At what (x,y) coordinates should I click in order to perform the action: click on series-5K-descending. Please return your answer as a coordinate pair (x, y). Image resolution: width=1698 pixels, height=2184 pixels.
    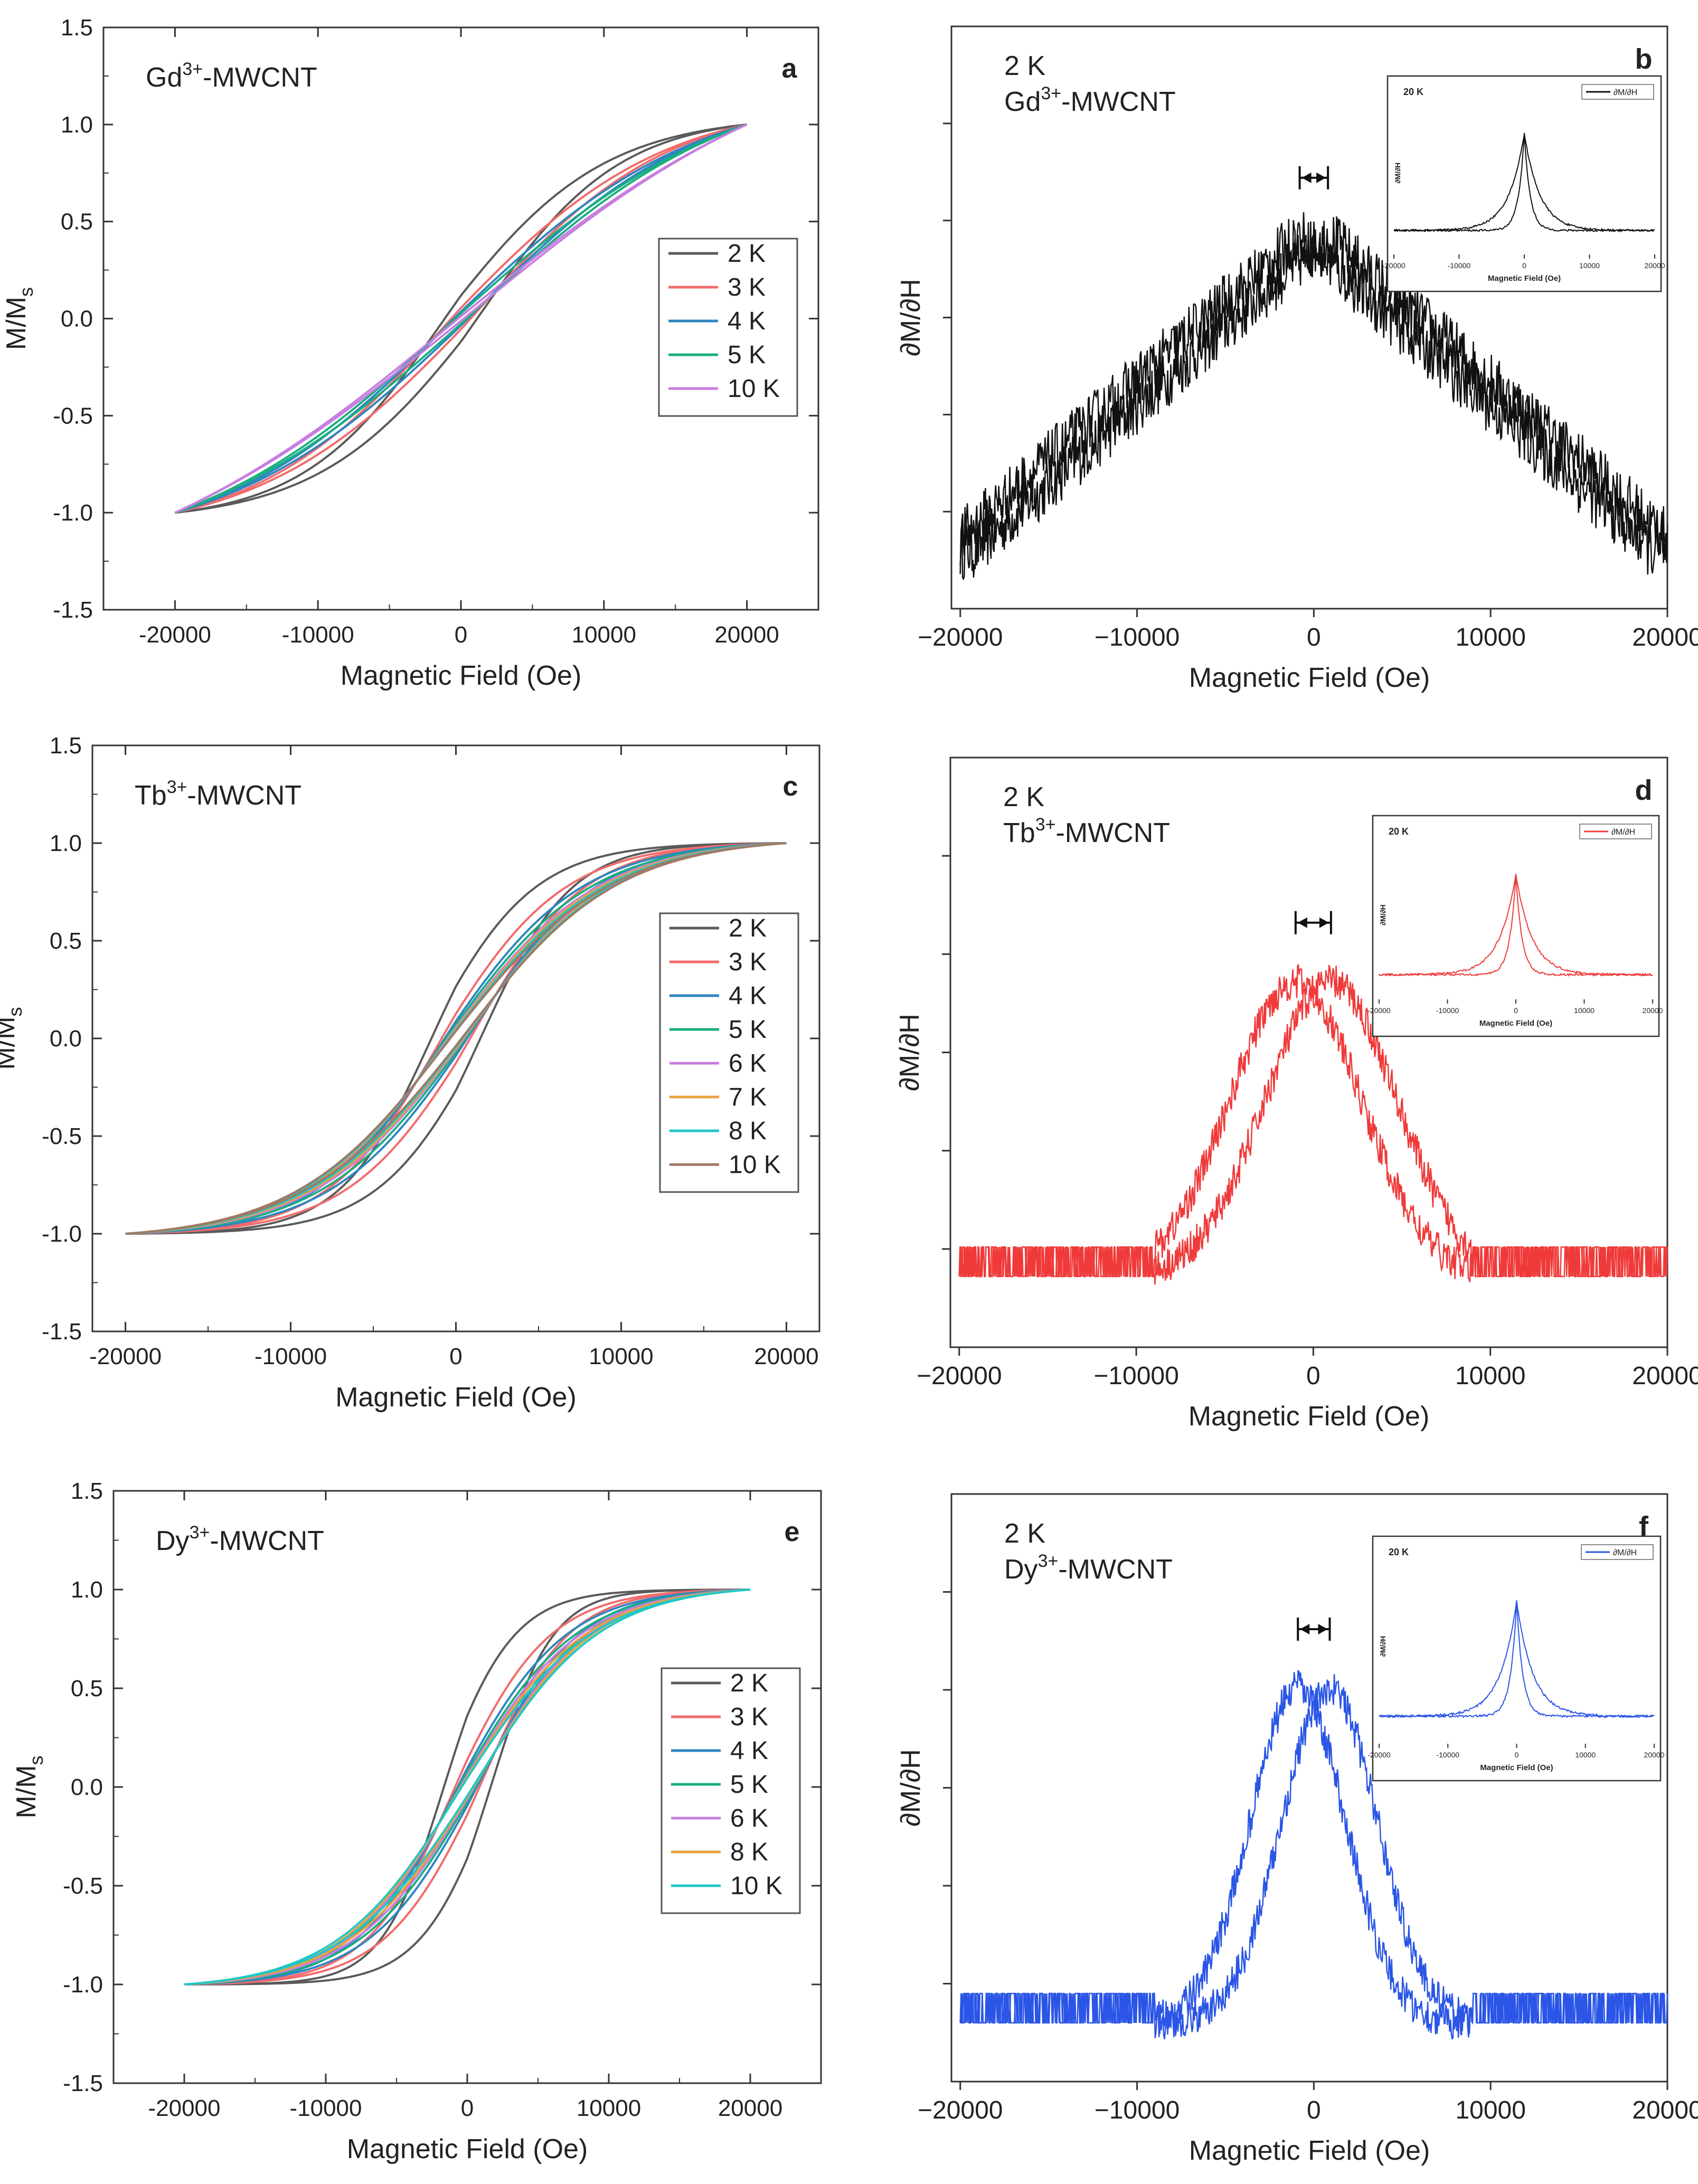
    Looking at the image, I should click on (461, 318).